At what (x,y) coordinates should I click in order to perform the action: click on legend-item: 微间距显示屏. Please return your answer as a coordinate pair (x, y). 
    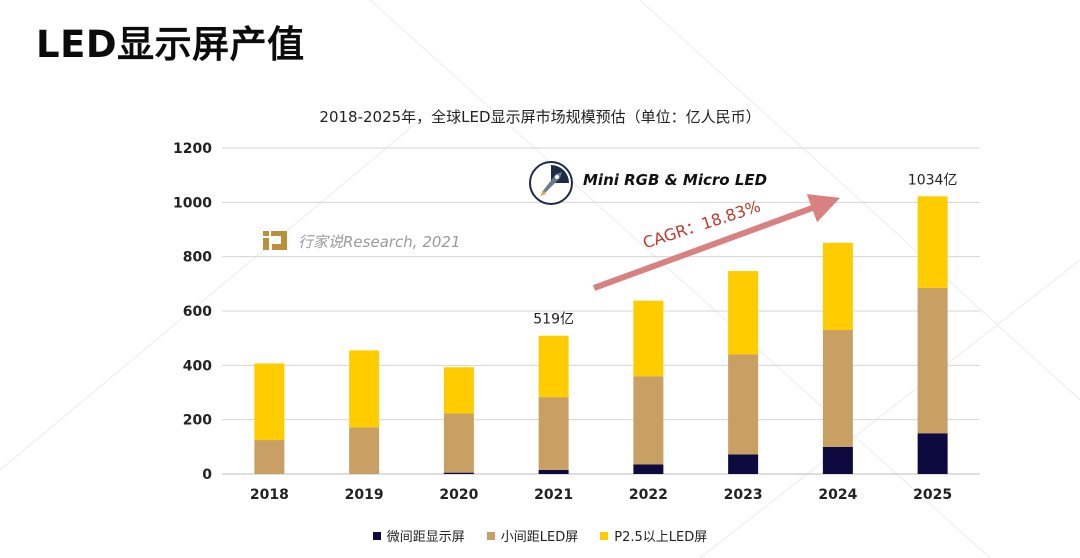
    Looking at the image, I should click on (418, 535).